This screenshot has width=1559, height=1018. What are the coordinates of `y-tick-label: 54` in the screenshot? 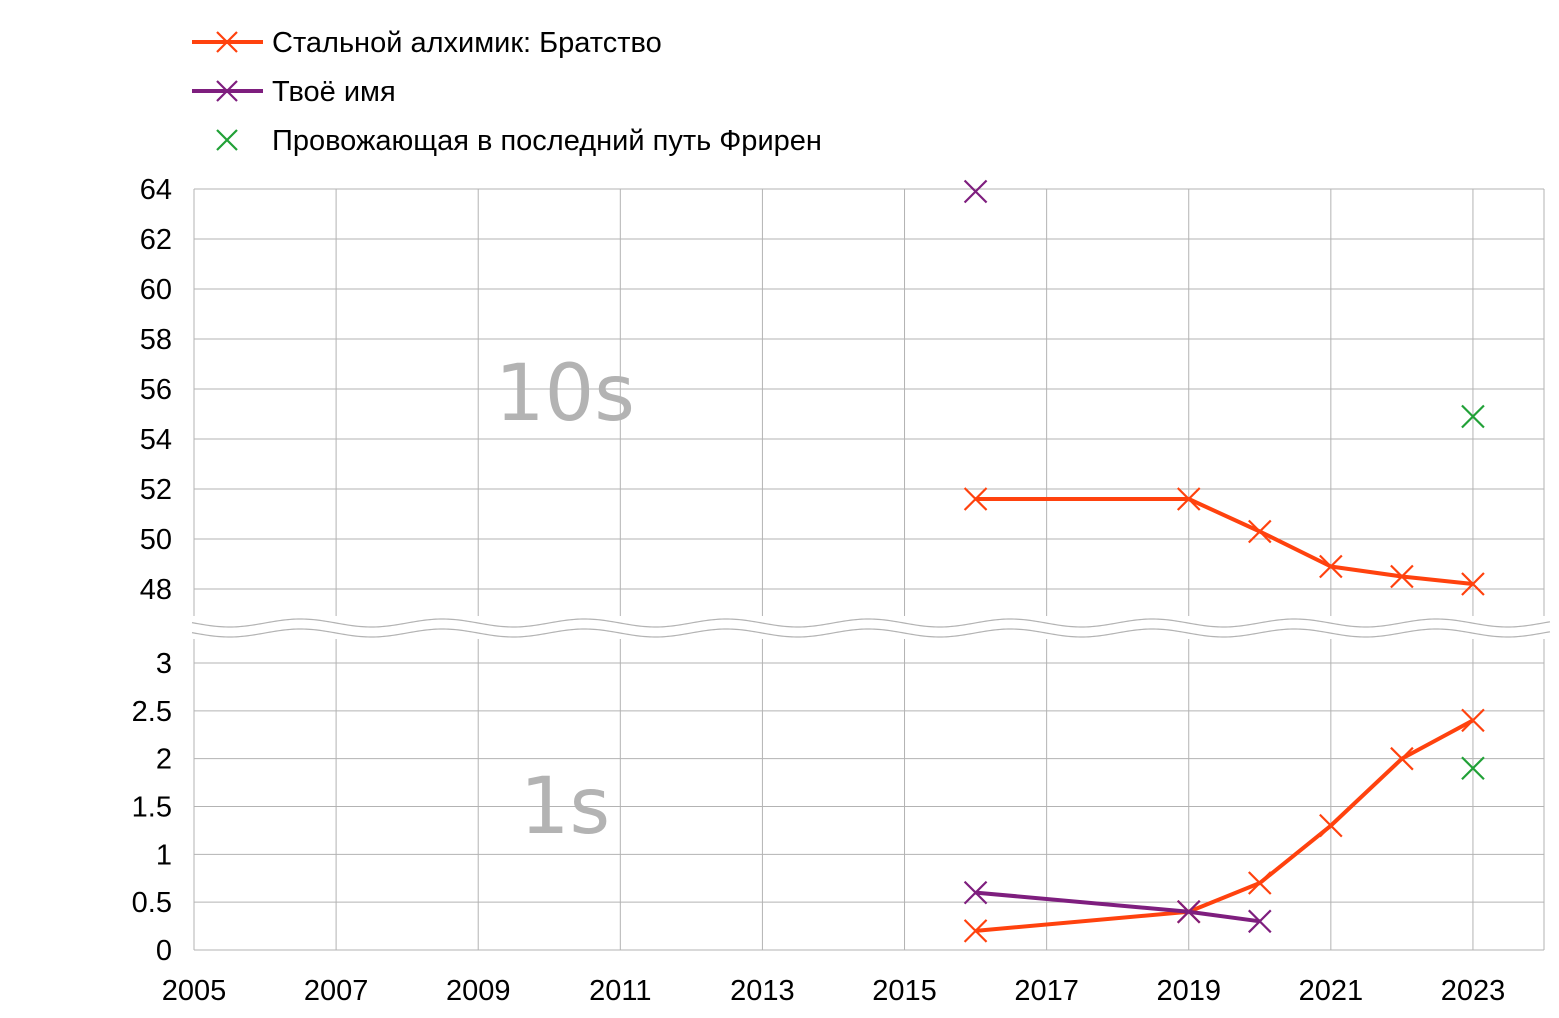 It's located at (156, 440).